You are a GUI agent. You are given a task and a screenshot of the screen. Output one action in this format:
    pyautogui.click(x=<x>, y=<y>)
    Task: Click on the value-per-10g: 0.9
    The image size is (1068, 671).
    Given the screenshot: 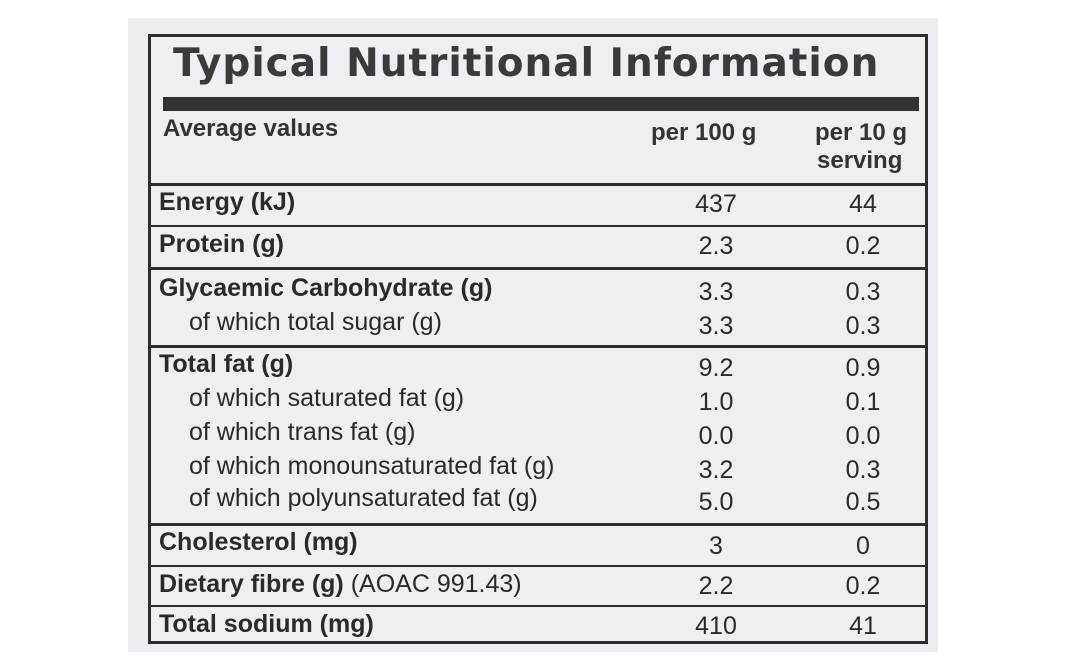 What is the action you would take?
    pyautogui.click(x=863, y=368)
    